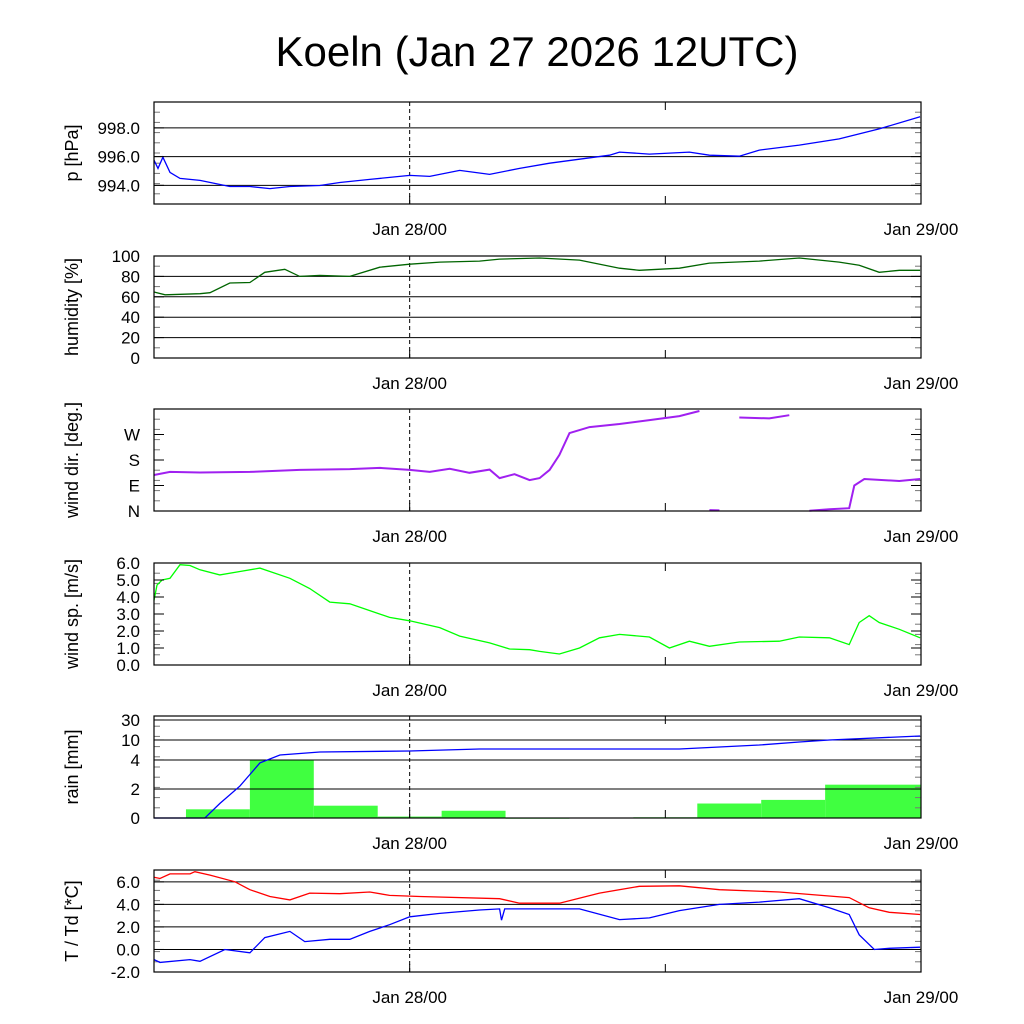 The width and height of the screenshot is (1024, 1024). I want to click on winddir-line-0-seg0, so click(426, 446).